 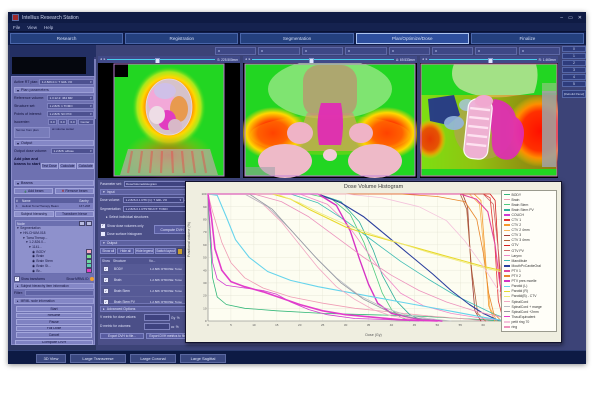 I want to click on sidebar-scrollbar, so click(x=95, y=201).